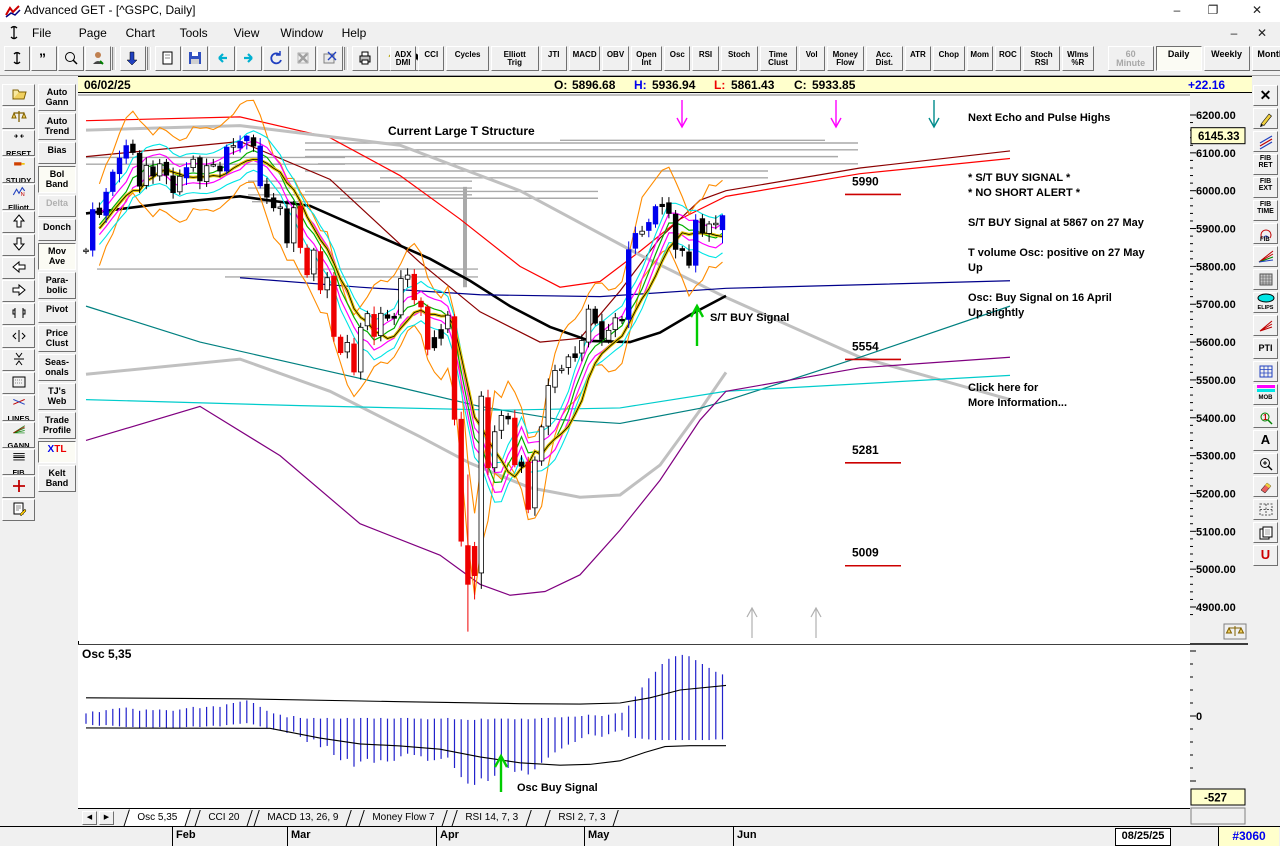  Describe the element at coordinates (1003, 388) in the screenshot. I see `signal-annotation: Click here for` at that location.